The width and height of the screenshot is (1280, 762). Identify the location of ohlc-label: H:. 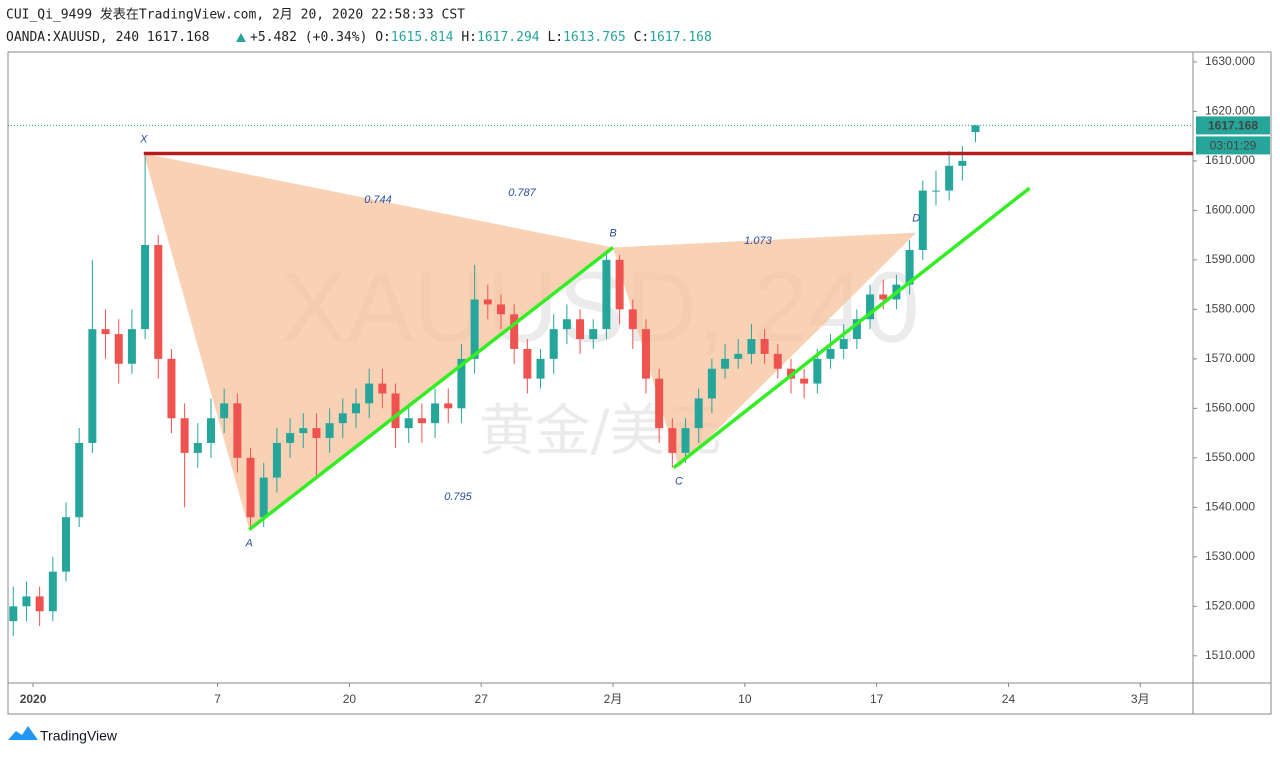
(469, 37).